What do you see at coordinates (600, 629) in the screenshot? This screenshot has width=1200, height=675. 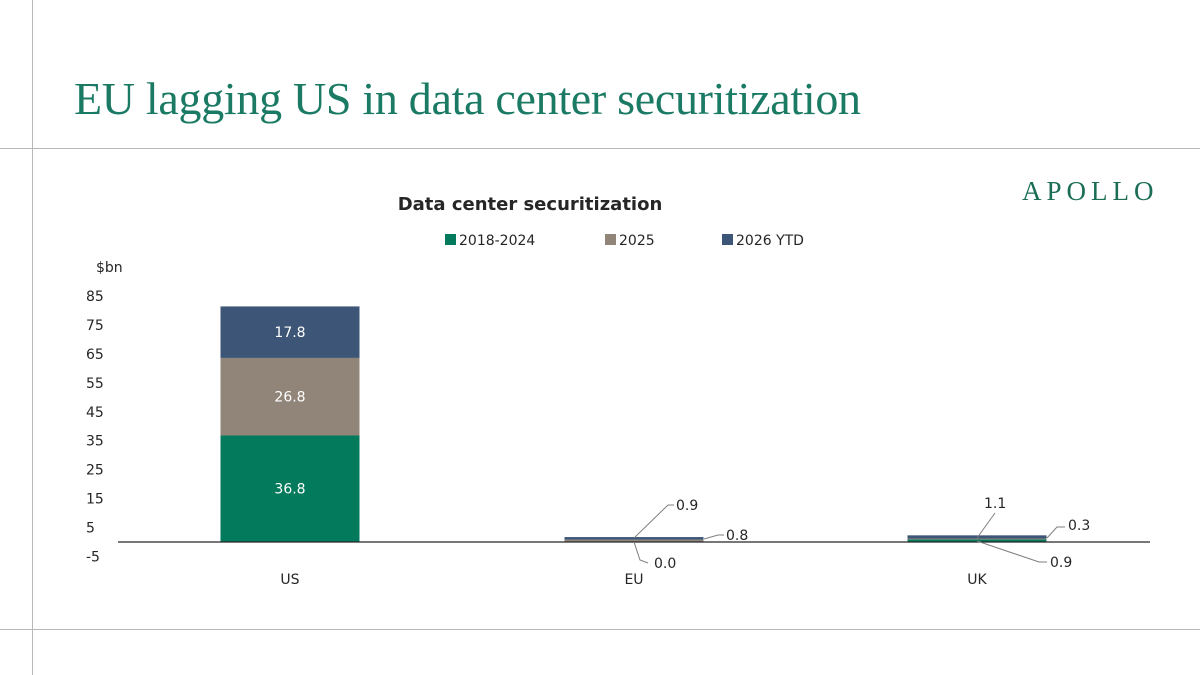 I see `footer-divider-line` at bounding box center [600, 629].